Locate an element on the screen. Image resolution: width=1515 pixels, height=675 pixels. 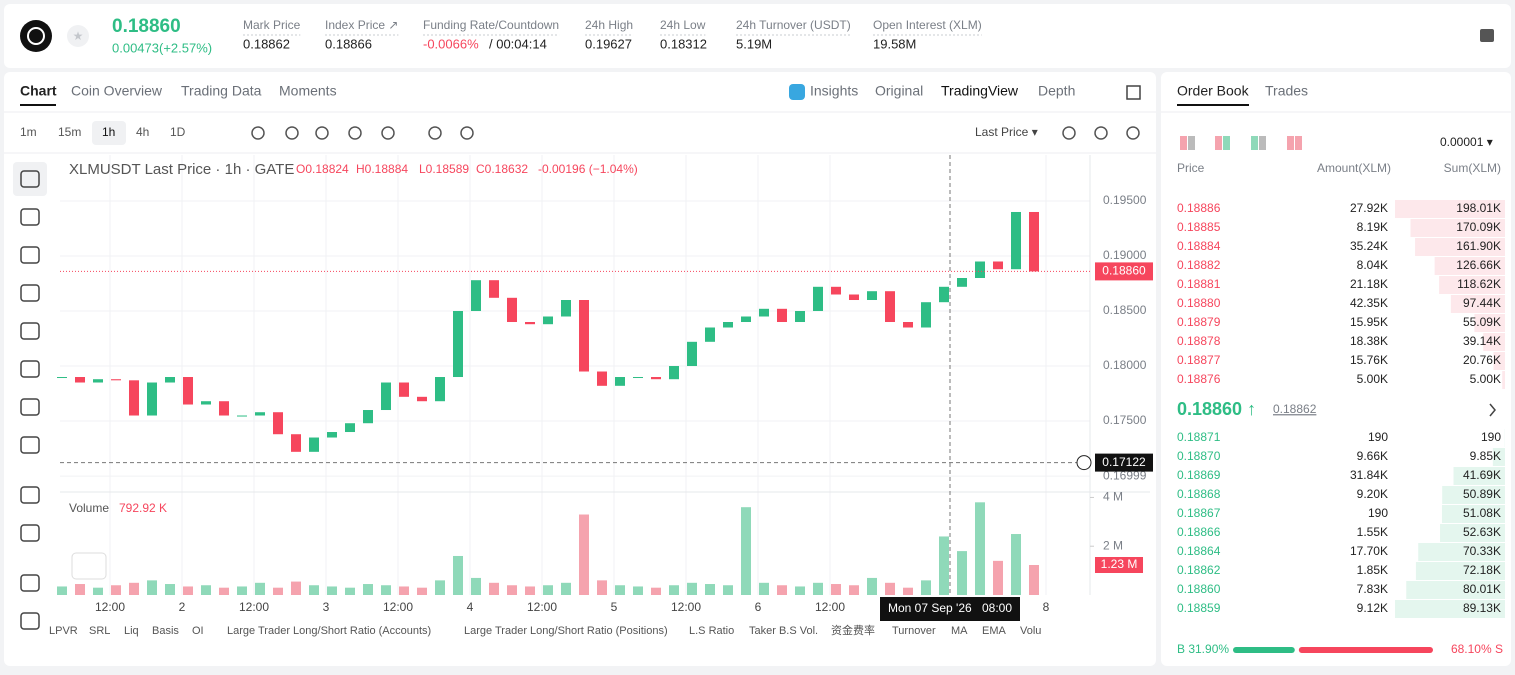
interval: 1D is located at coordinates (178, 132).